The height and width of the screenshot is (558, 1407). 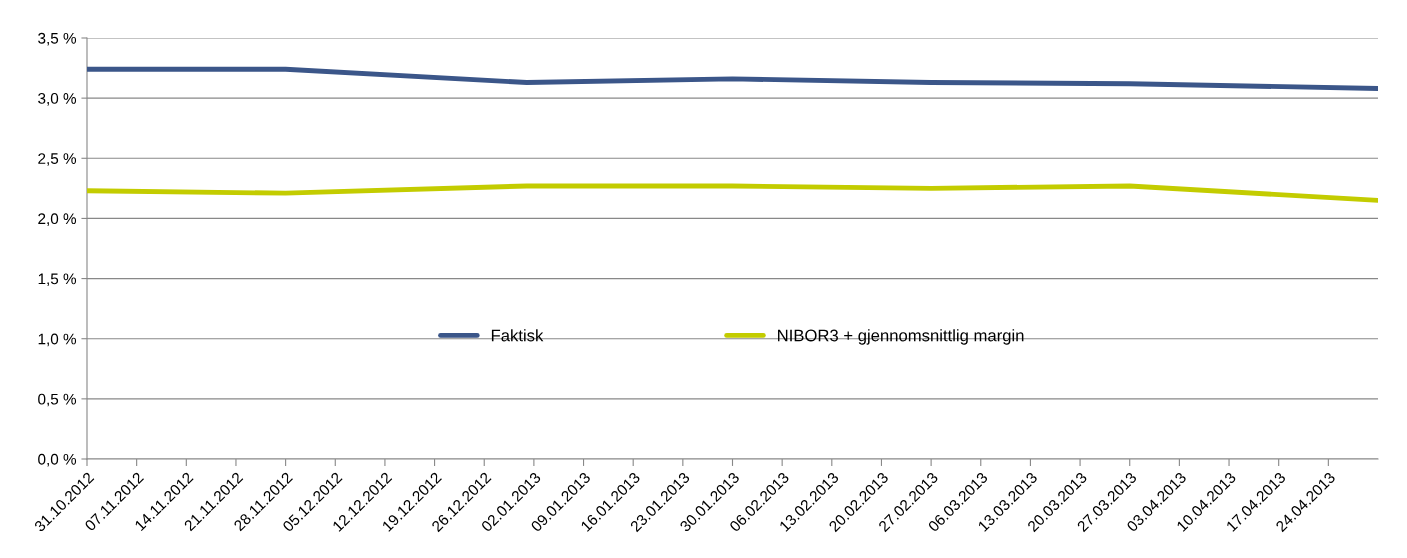 What do you see at coordinates (57, 99) in the screenshot?
I see `y-tick-label: 3,0 %` at bounding box center [57, 99].